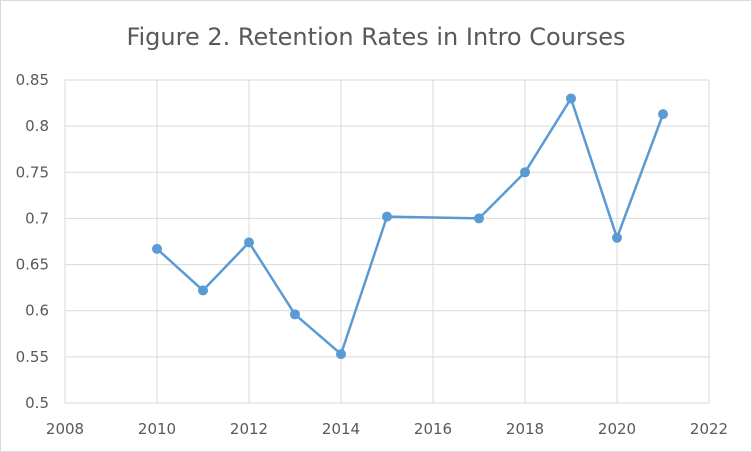 This screenshot has height=452, width=752. I want to click on x-tick-label: 2010, so click(157, 429).